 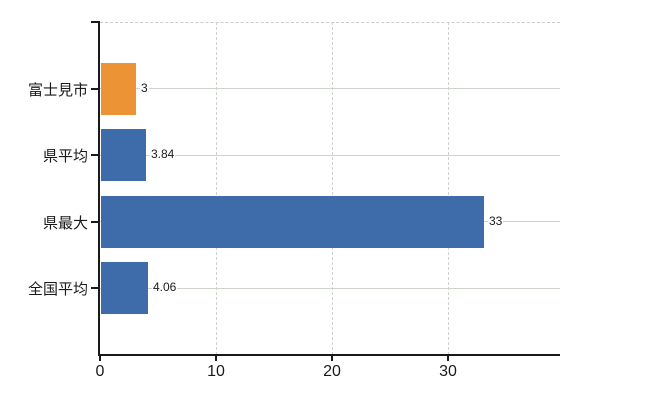 I want to click on x-axis, so click(x=329, y=355).